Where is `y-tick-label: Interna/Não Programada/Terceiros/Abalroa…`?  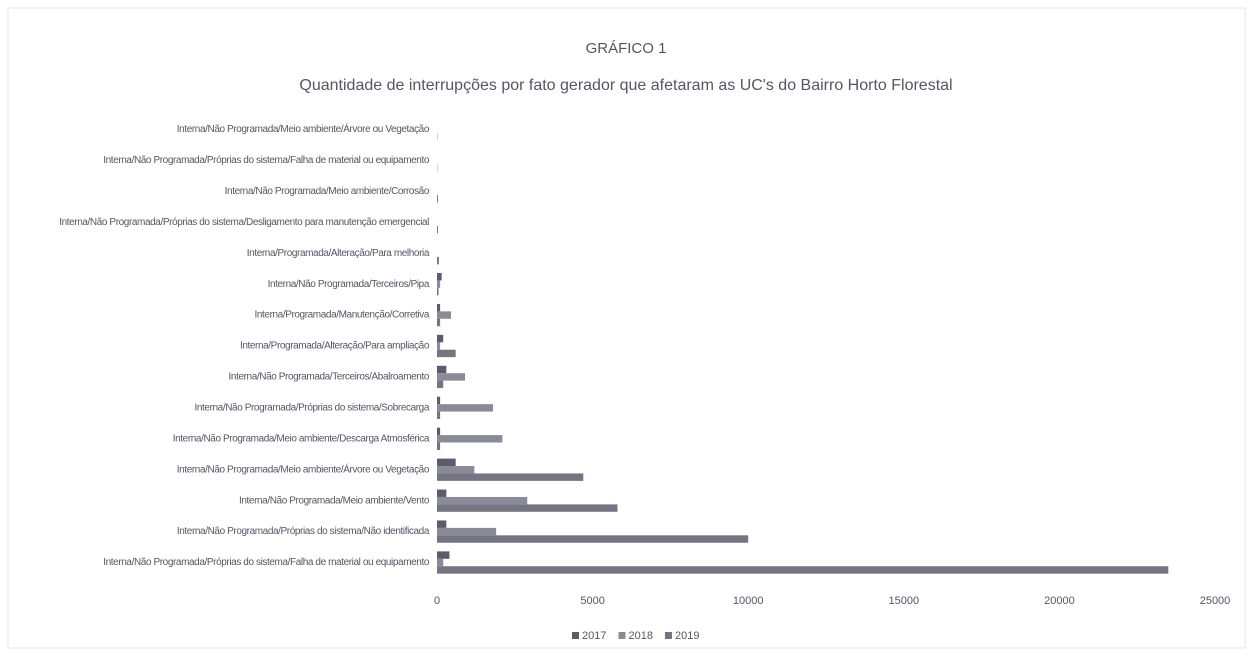 y-tick-label: Interna/Não Programada/Terceiros/Abalroa… is located at coordinates (329, 377).